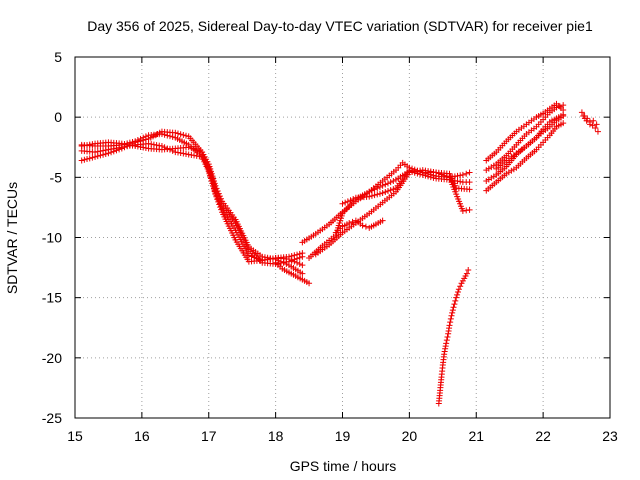 The image size is (640, 480). I want to click on series-trace-d, so click(192, 202).